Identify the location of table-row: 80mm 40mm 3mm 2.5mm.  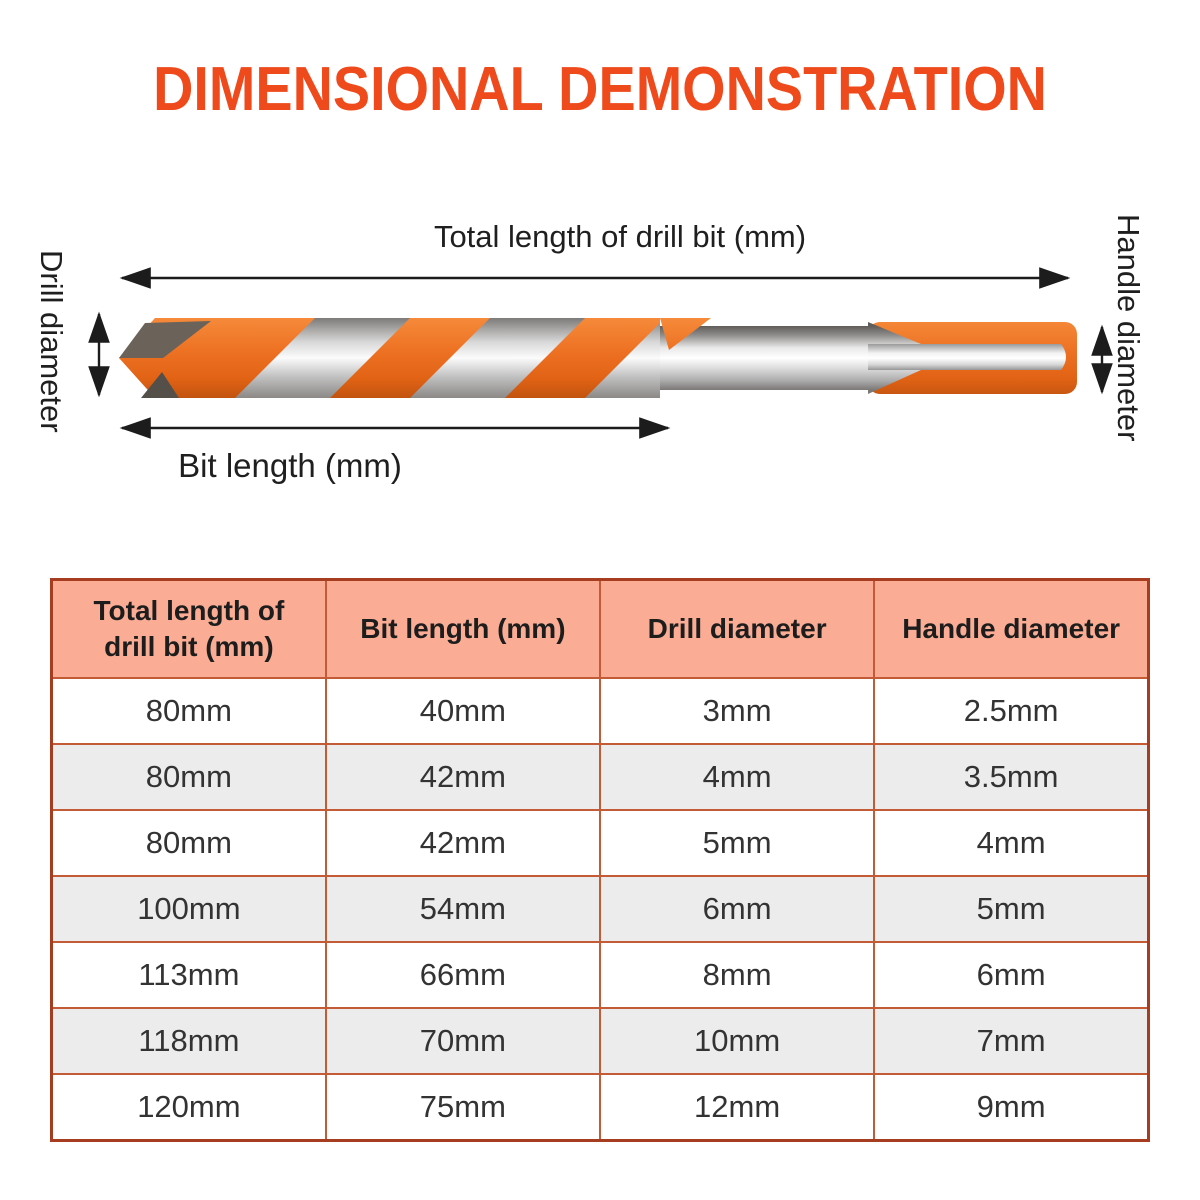
(600, 711).